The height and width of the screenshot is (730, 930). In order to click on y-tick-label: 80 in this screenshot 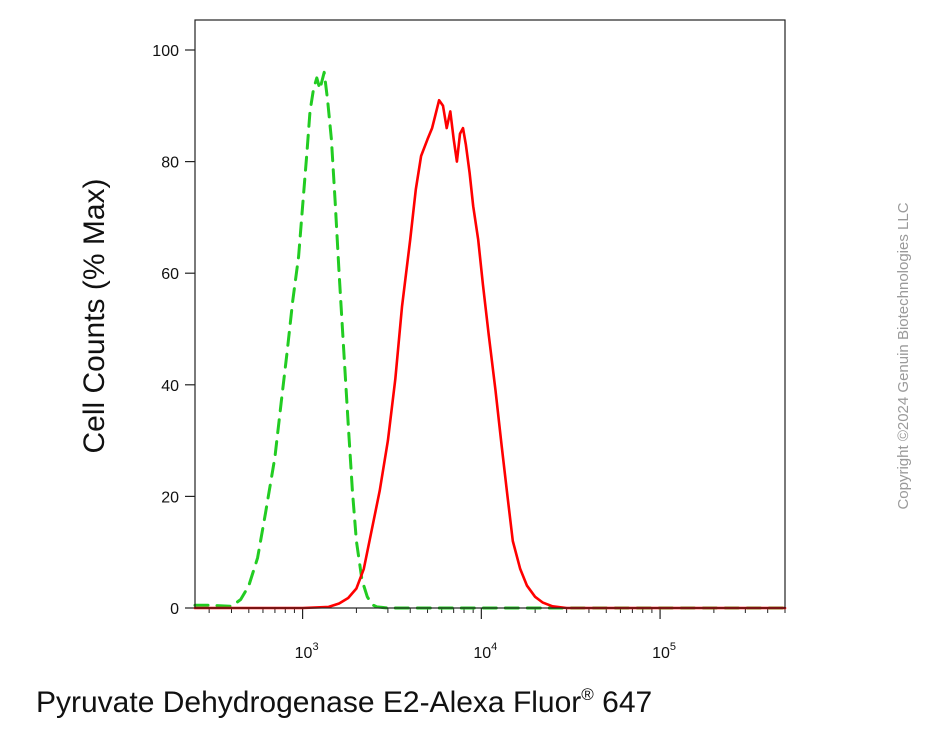, I will do `click(170, 163)`.